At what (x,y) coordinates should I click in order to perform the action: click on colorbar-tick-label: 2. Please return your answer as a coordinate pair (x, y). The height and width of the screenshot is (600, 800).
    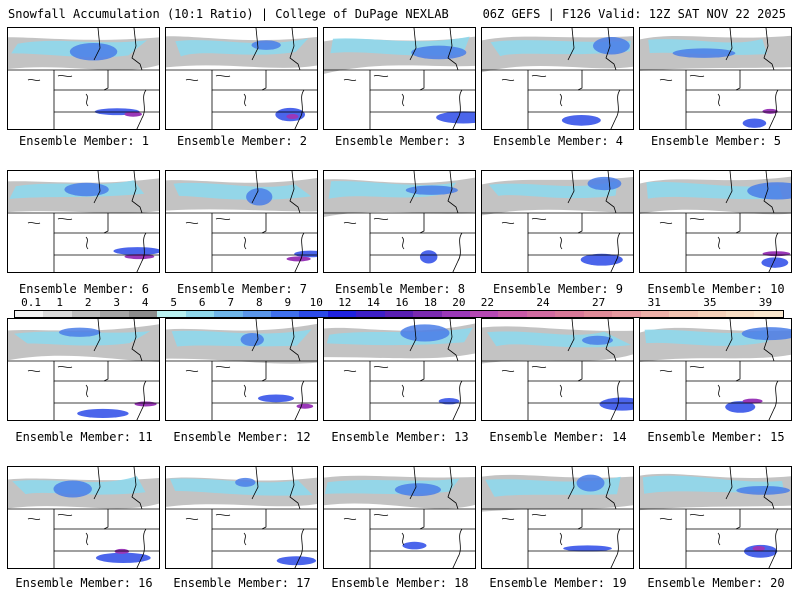
    Looking at the image, I should click on (88, 302).